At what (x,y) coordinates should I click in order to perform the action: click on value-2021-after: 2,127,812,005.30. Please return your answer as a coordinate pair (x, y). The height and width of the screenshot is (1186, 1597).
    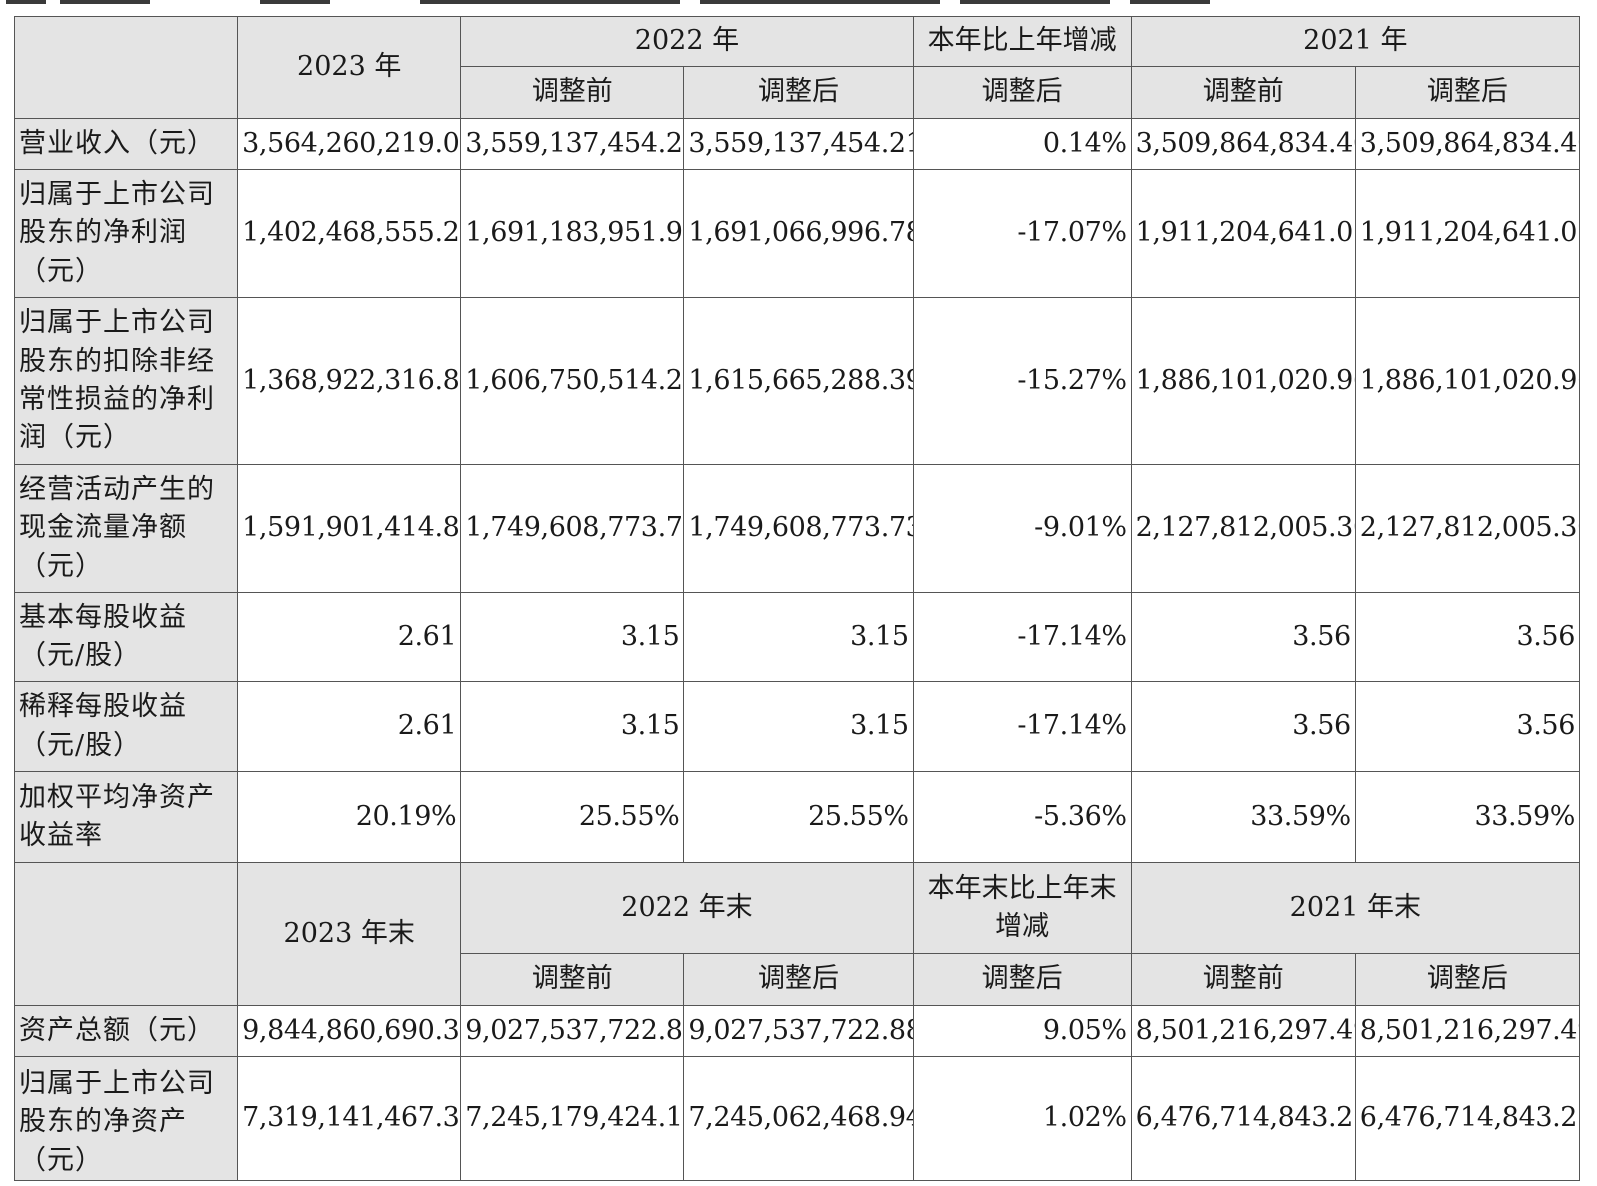
    Looking at the image, I should click on (1467, 528).